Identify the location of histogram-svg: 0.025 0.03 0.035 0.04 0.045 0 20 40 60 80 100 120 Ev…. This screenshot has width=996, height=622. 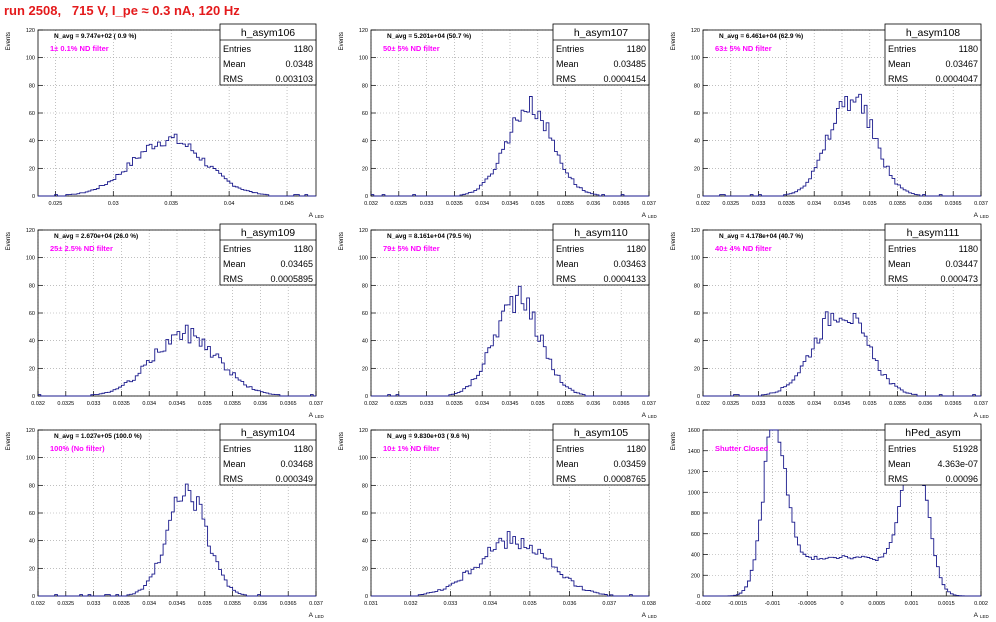
(165, 121).